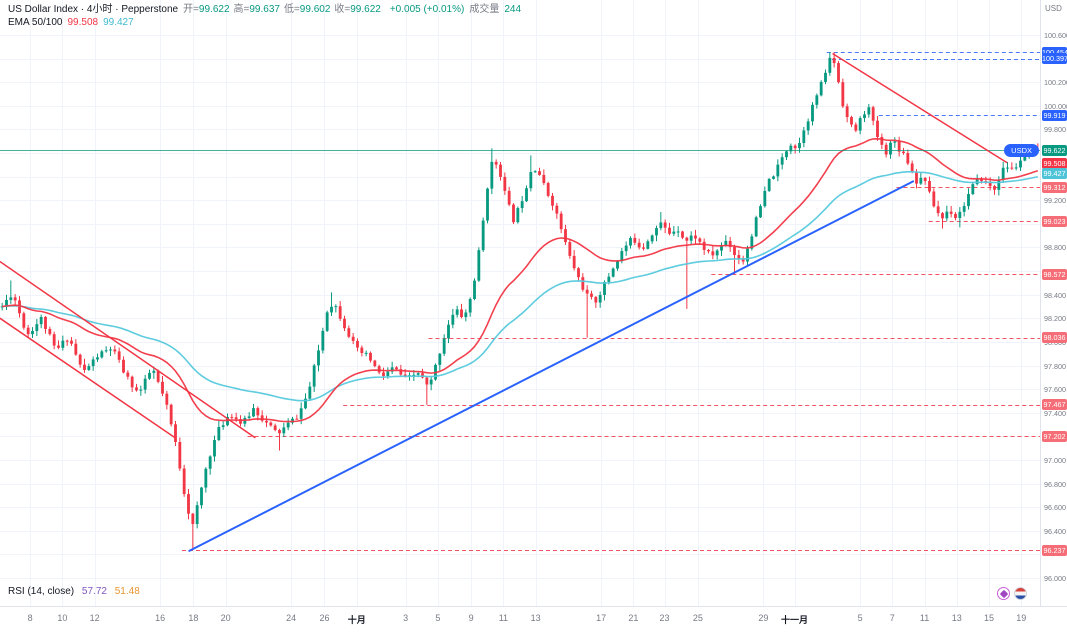  I want to click on ohlc-values: 开=99.622 高=99.637 低=99.602 收=99.622, so click(284, 9).